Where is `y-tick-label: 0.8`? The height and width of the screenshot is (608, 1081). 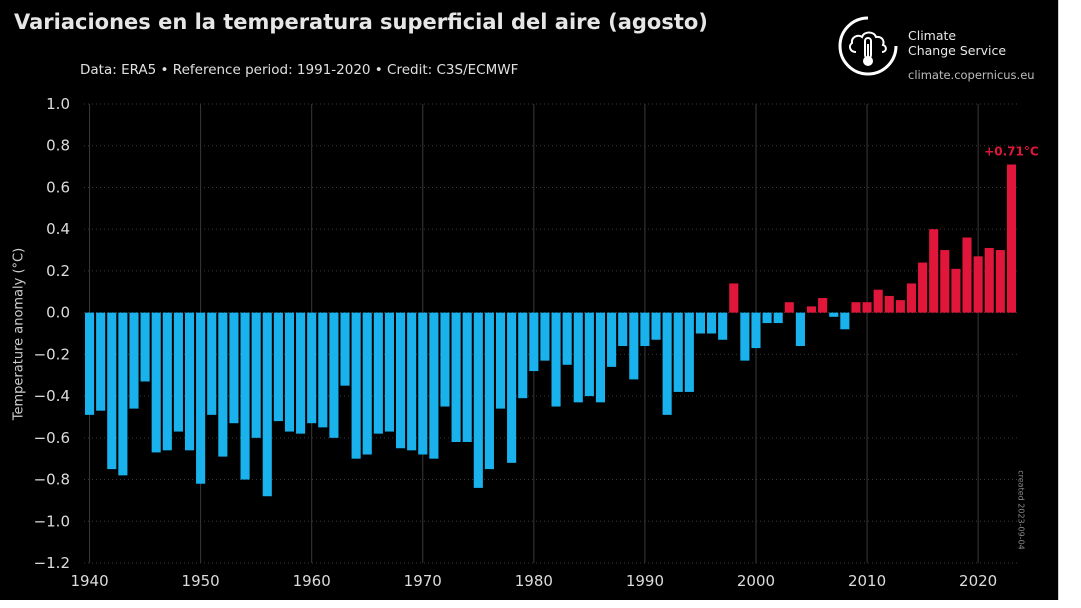 y-tick-label: 0.8 is located at coordinates (58, 146).